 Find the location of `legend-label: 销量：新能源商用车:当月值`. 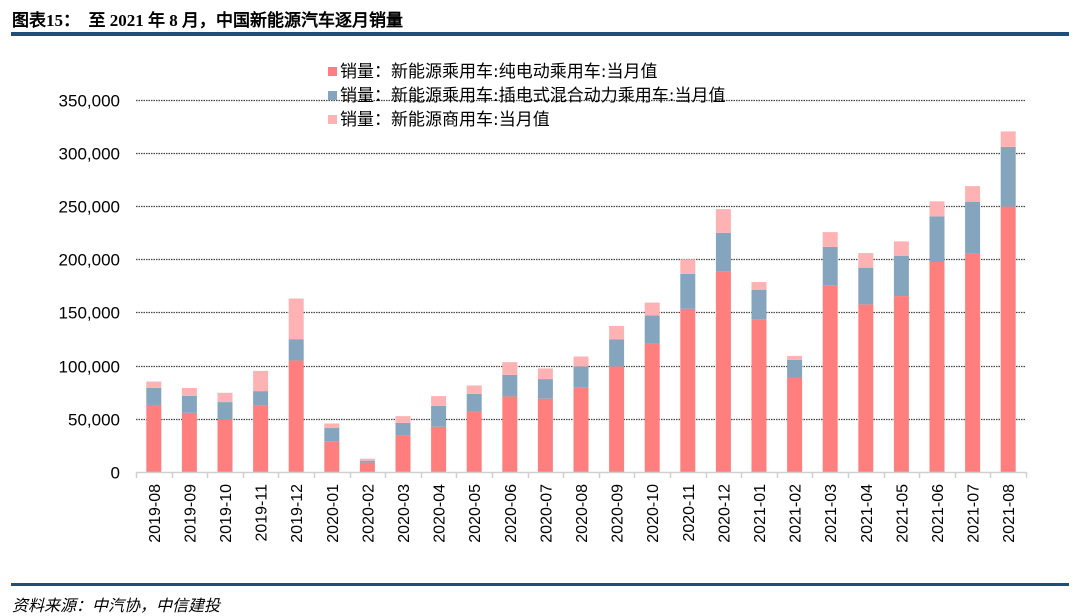

legend-label: 销量：新能源商用车:当月值 is located at coordinates (445, 120).